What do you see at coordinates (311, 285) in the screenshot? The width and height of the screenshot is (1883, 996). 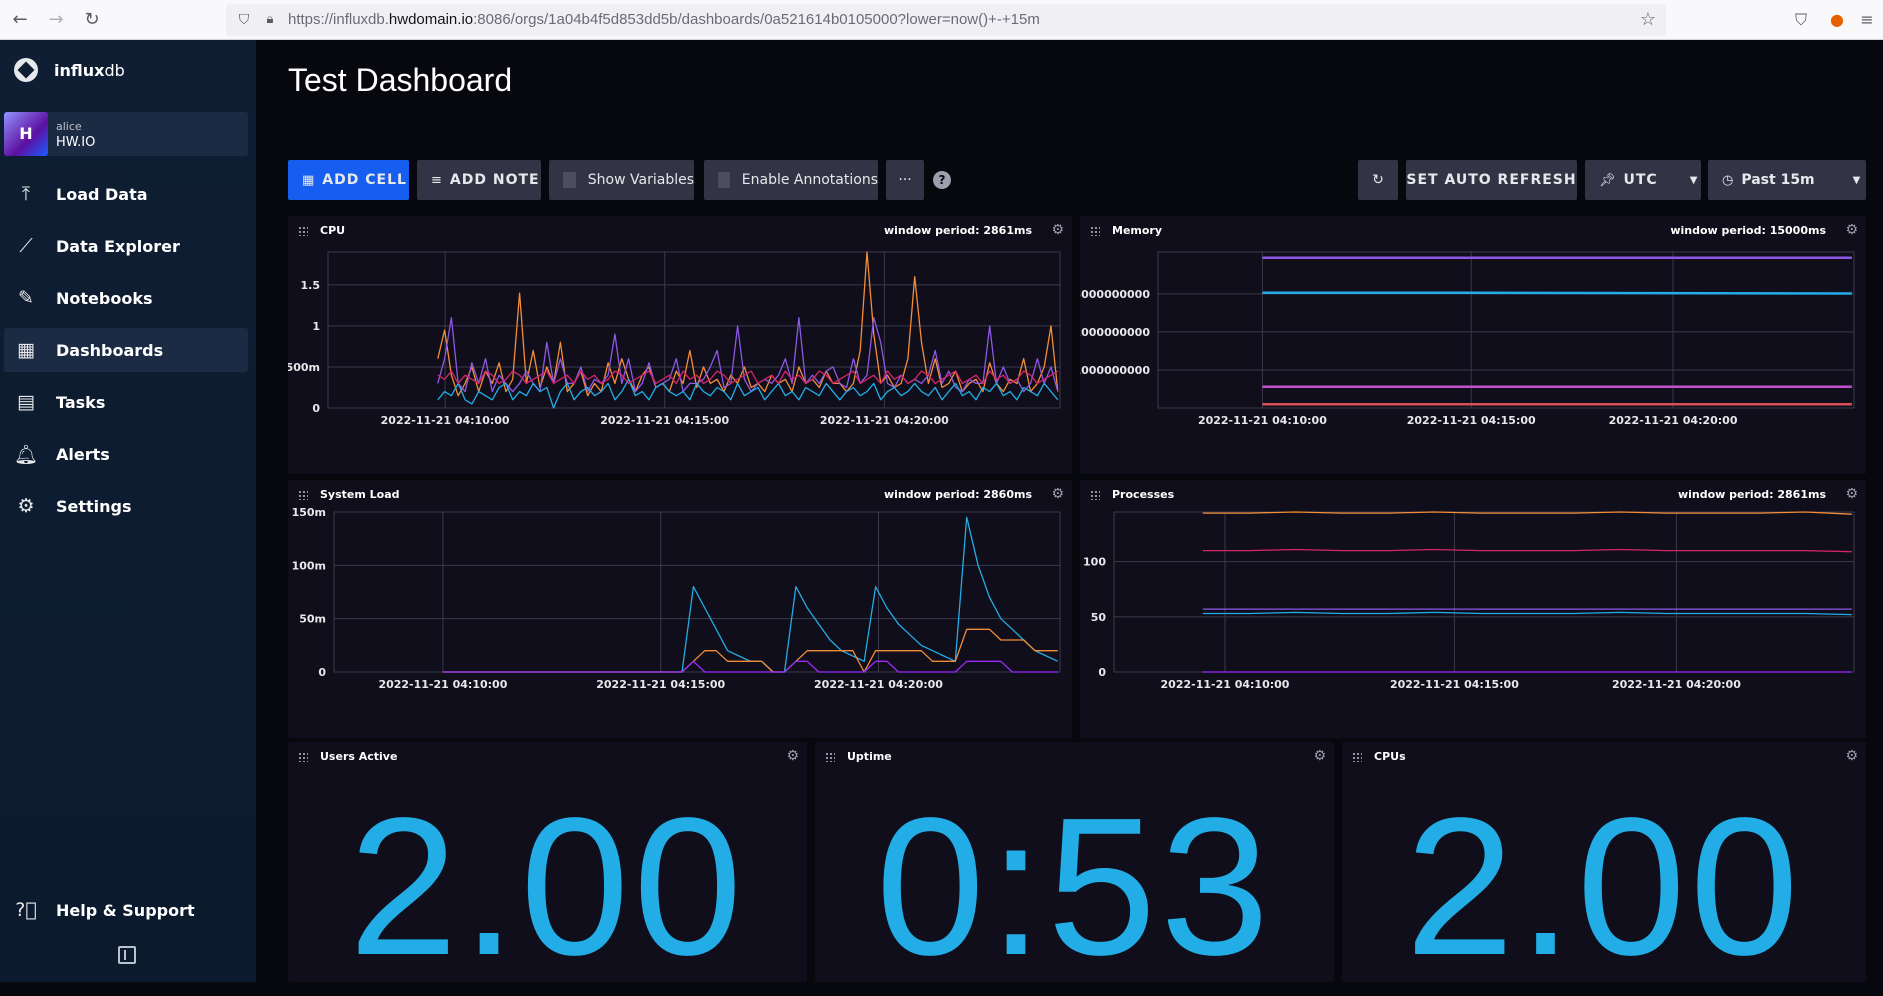 I see `y-tick-label: 1.5` at bounding box center [311, 285].